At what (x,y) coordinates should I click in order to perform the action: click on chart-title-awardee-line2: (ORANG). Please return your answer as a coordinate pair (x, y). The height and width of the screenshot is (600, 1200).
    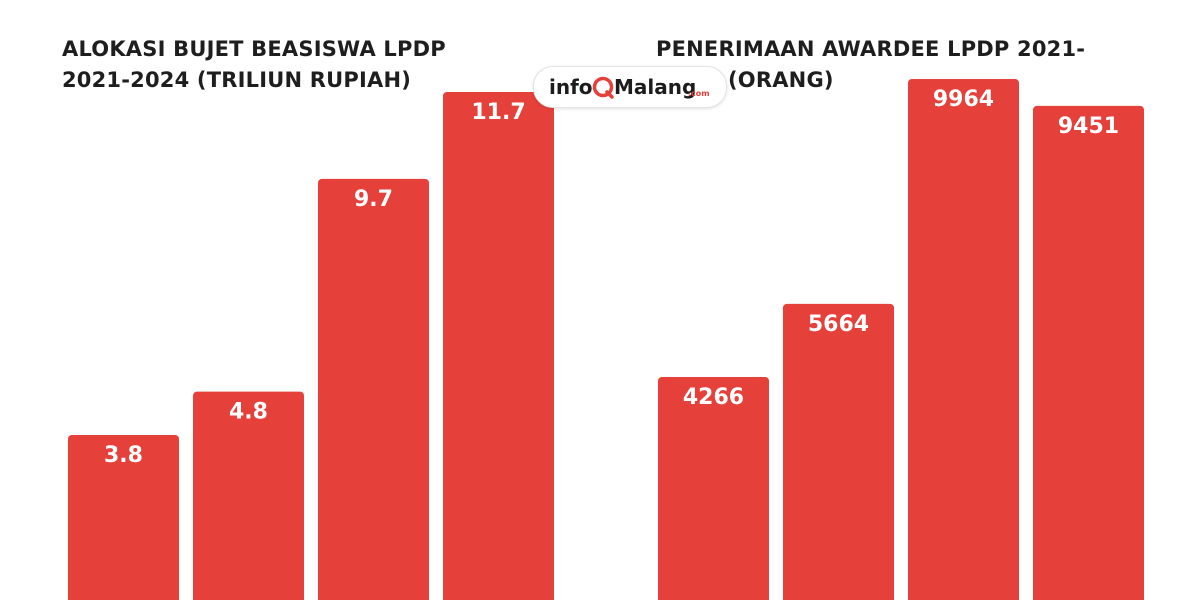
    Looking at the image, I should click on (781, 80).